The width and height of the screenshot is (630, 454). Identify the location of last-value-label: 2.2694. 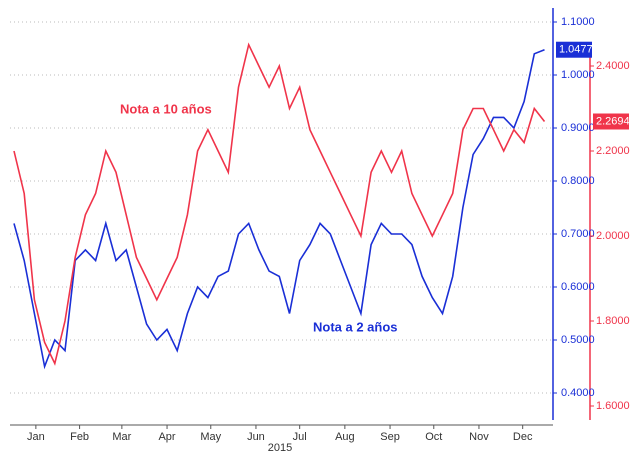
(613, 121).